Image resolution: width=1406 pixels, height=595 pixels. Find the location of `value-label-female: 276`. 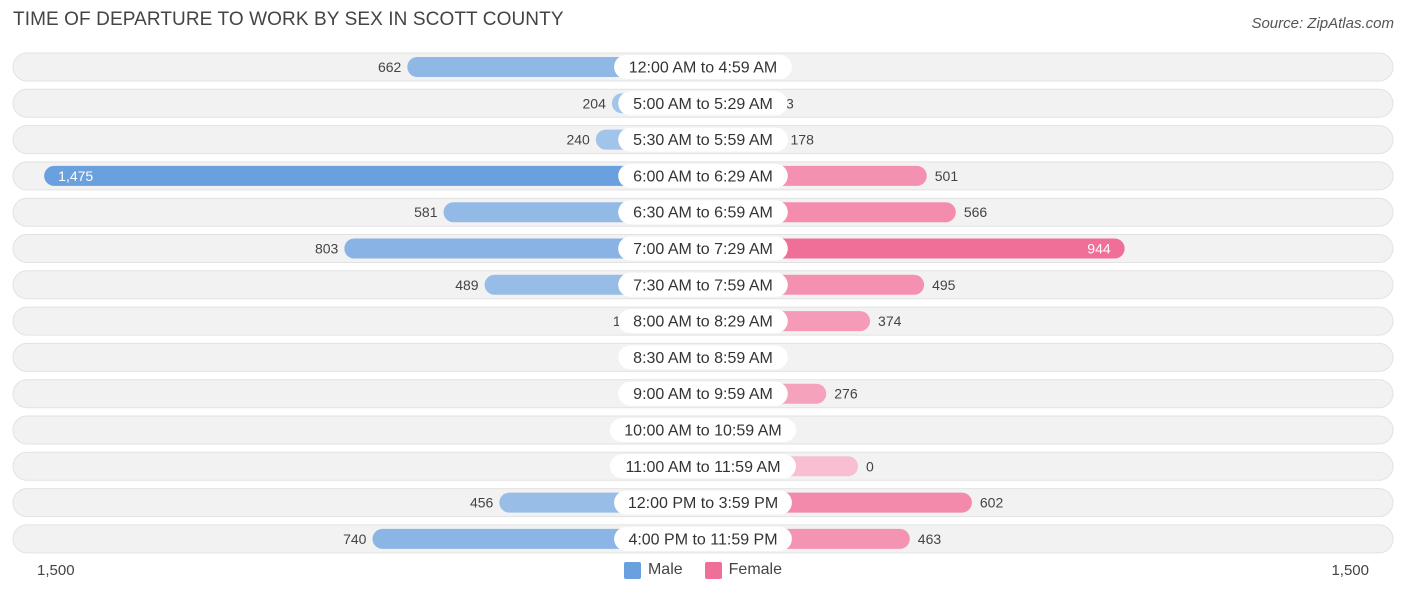

value-label-female: 276 is located at coordinates (846, 394).